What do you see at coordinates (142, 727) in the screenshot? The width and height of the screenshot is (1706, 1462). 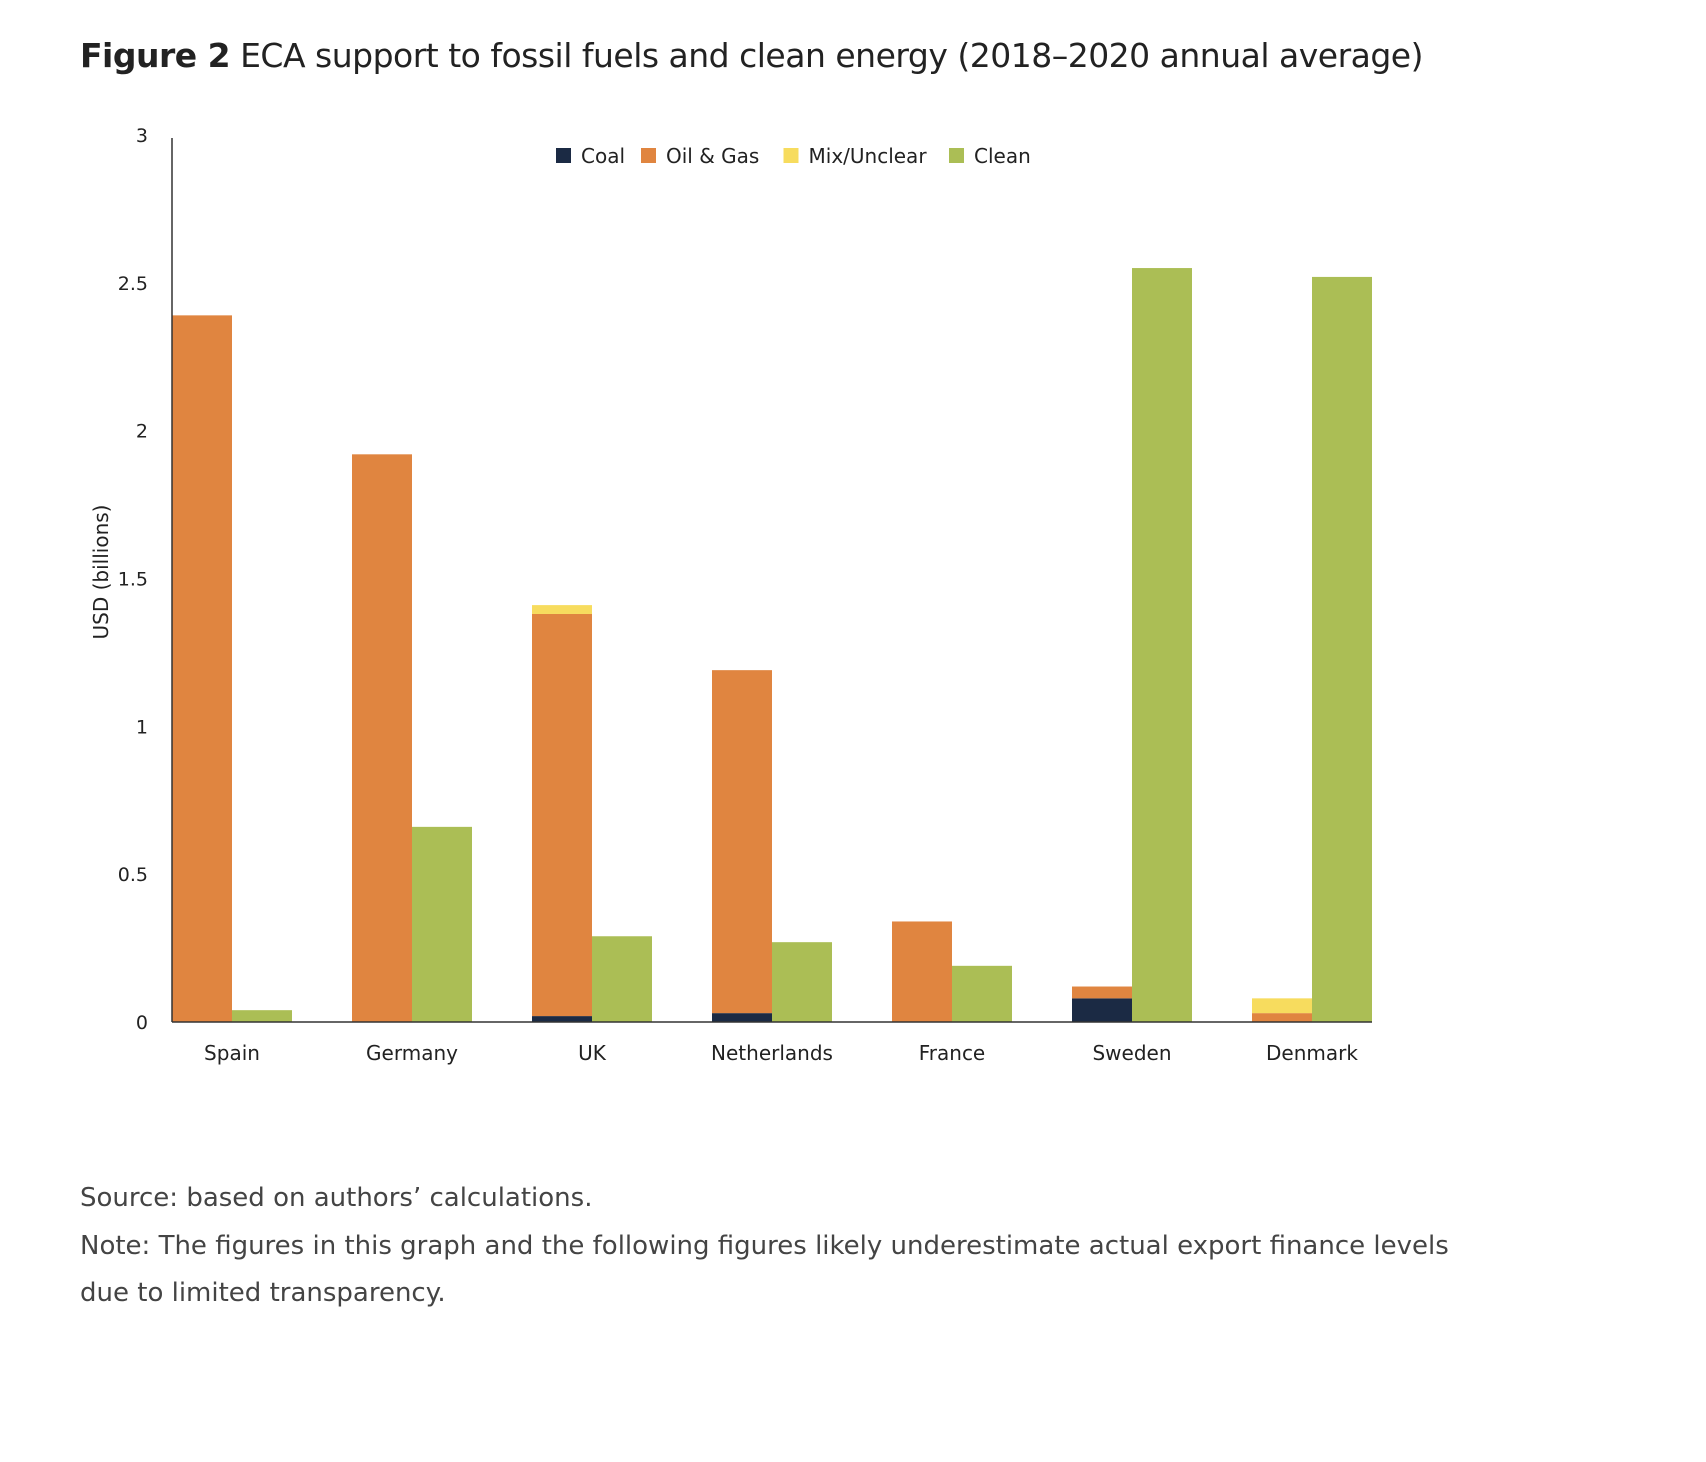 I see `y-tick-label: 1` at bounding box center [142, 727].